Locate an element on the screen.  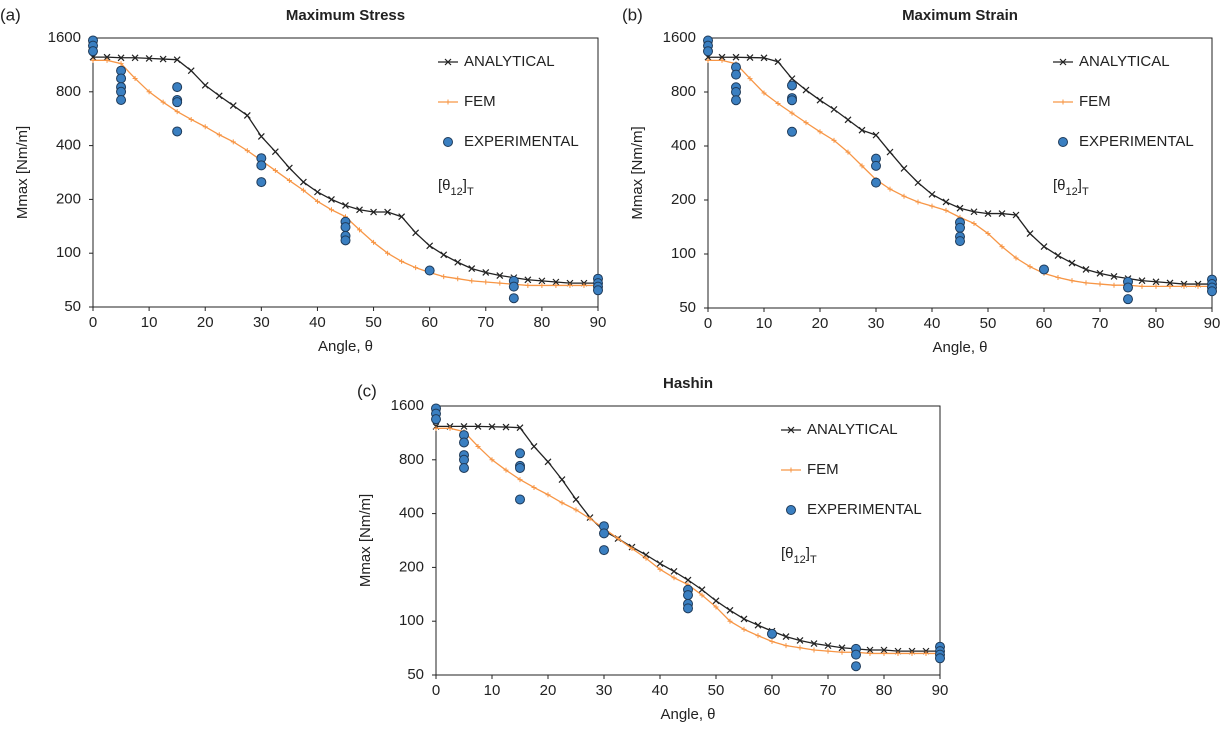
panel-label: (c) is located at coordinates (367, 390).